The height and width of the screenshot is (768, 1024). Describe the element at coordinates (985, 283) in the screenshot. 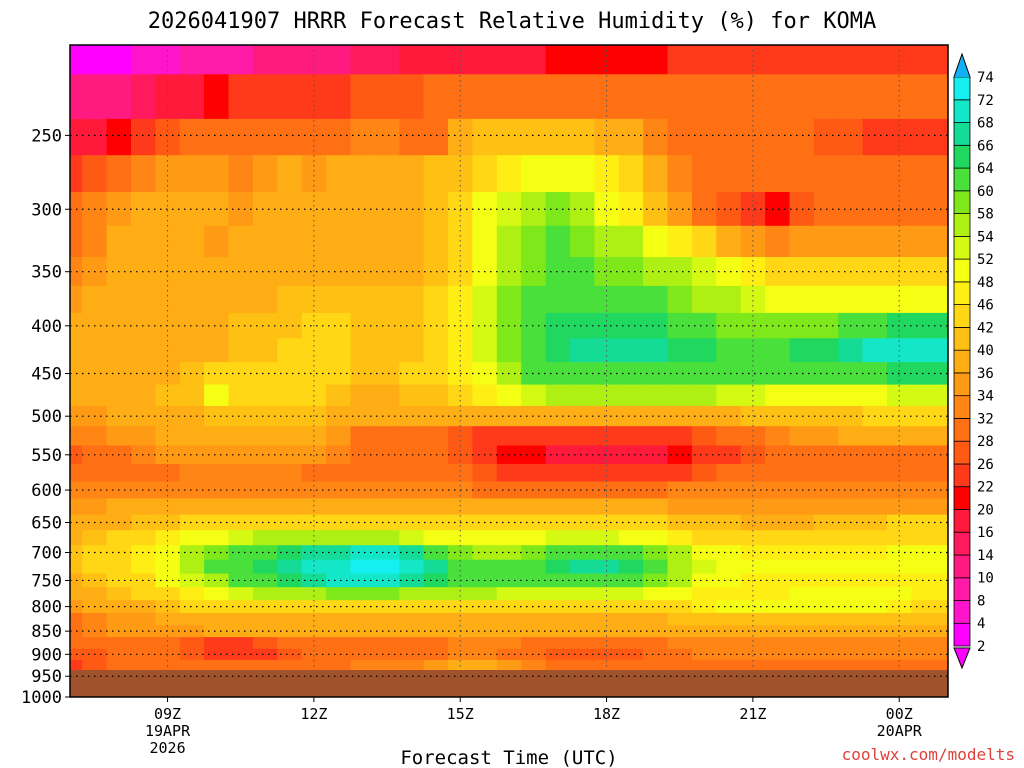

I see `colorbar-label: 48` at that location.